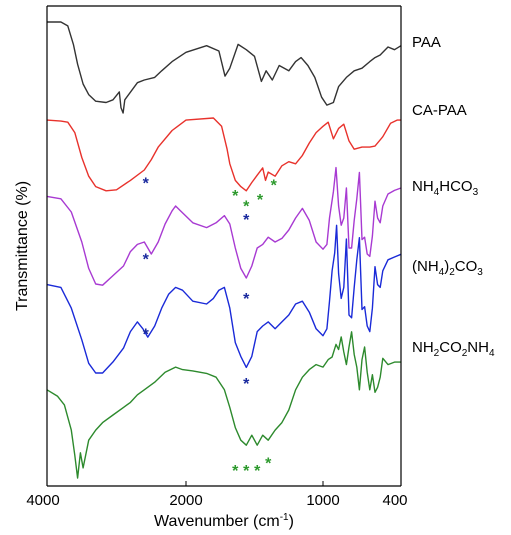  Describe the element at coordinates (42, 500) in the screenshot. I see `x-tick-label: 4000` at that location.